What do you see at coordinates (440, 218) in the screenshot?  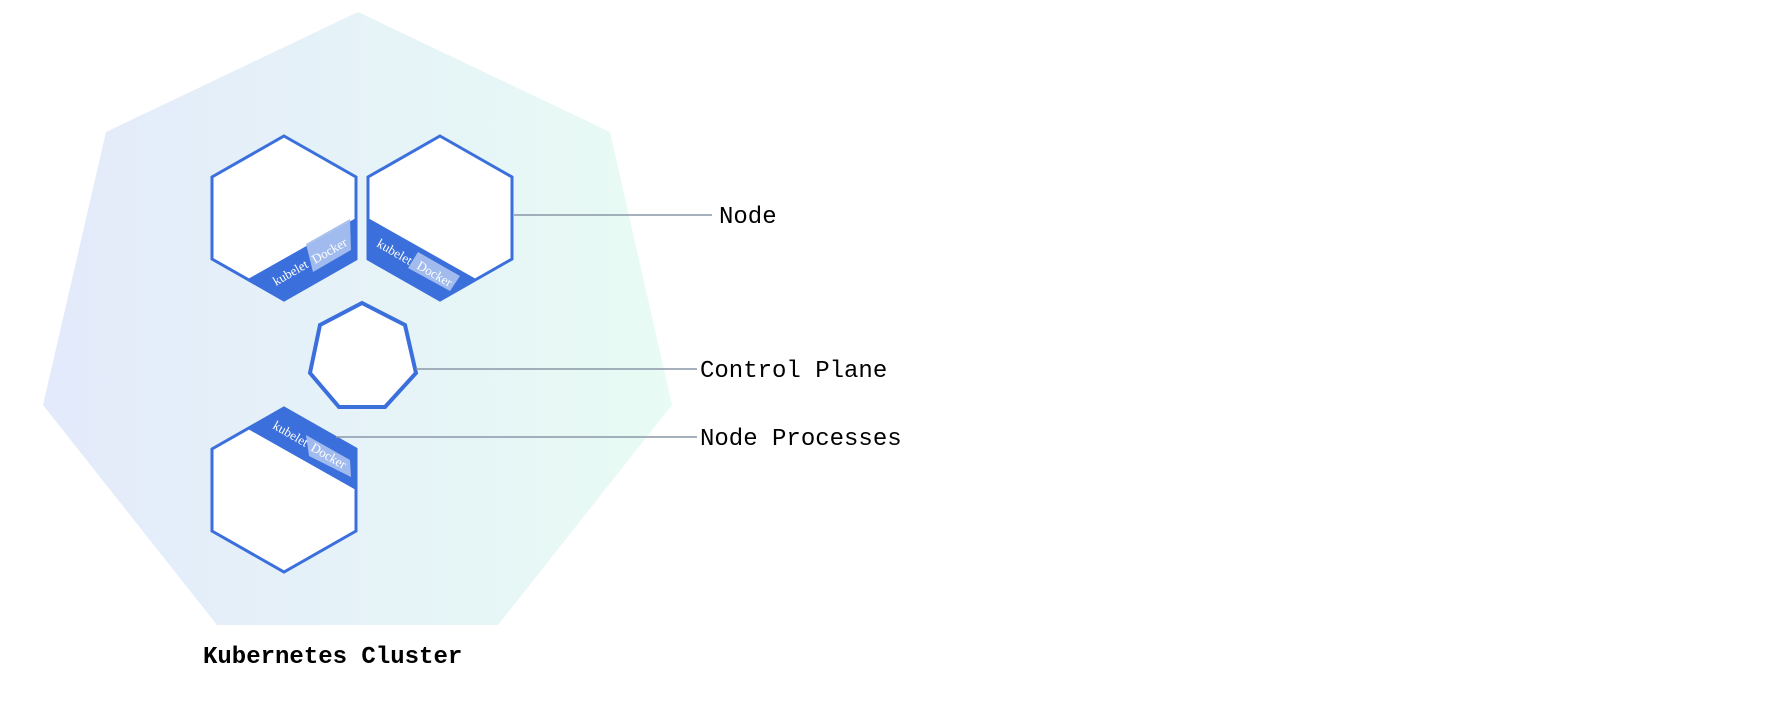 I see `node-top-right: kubelet Docker` at bounding box center [440, 218].